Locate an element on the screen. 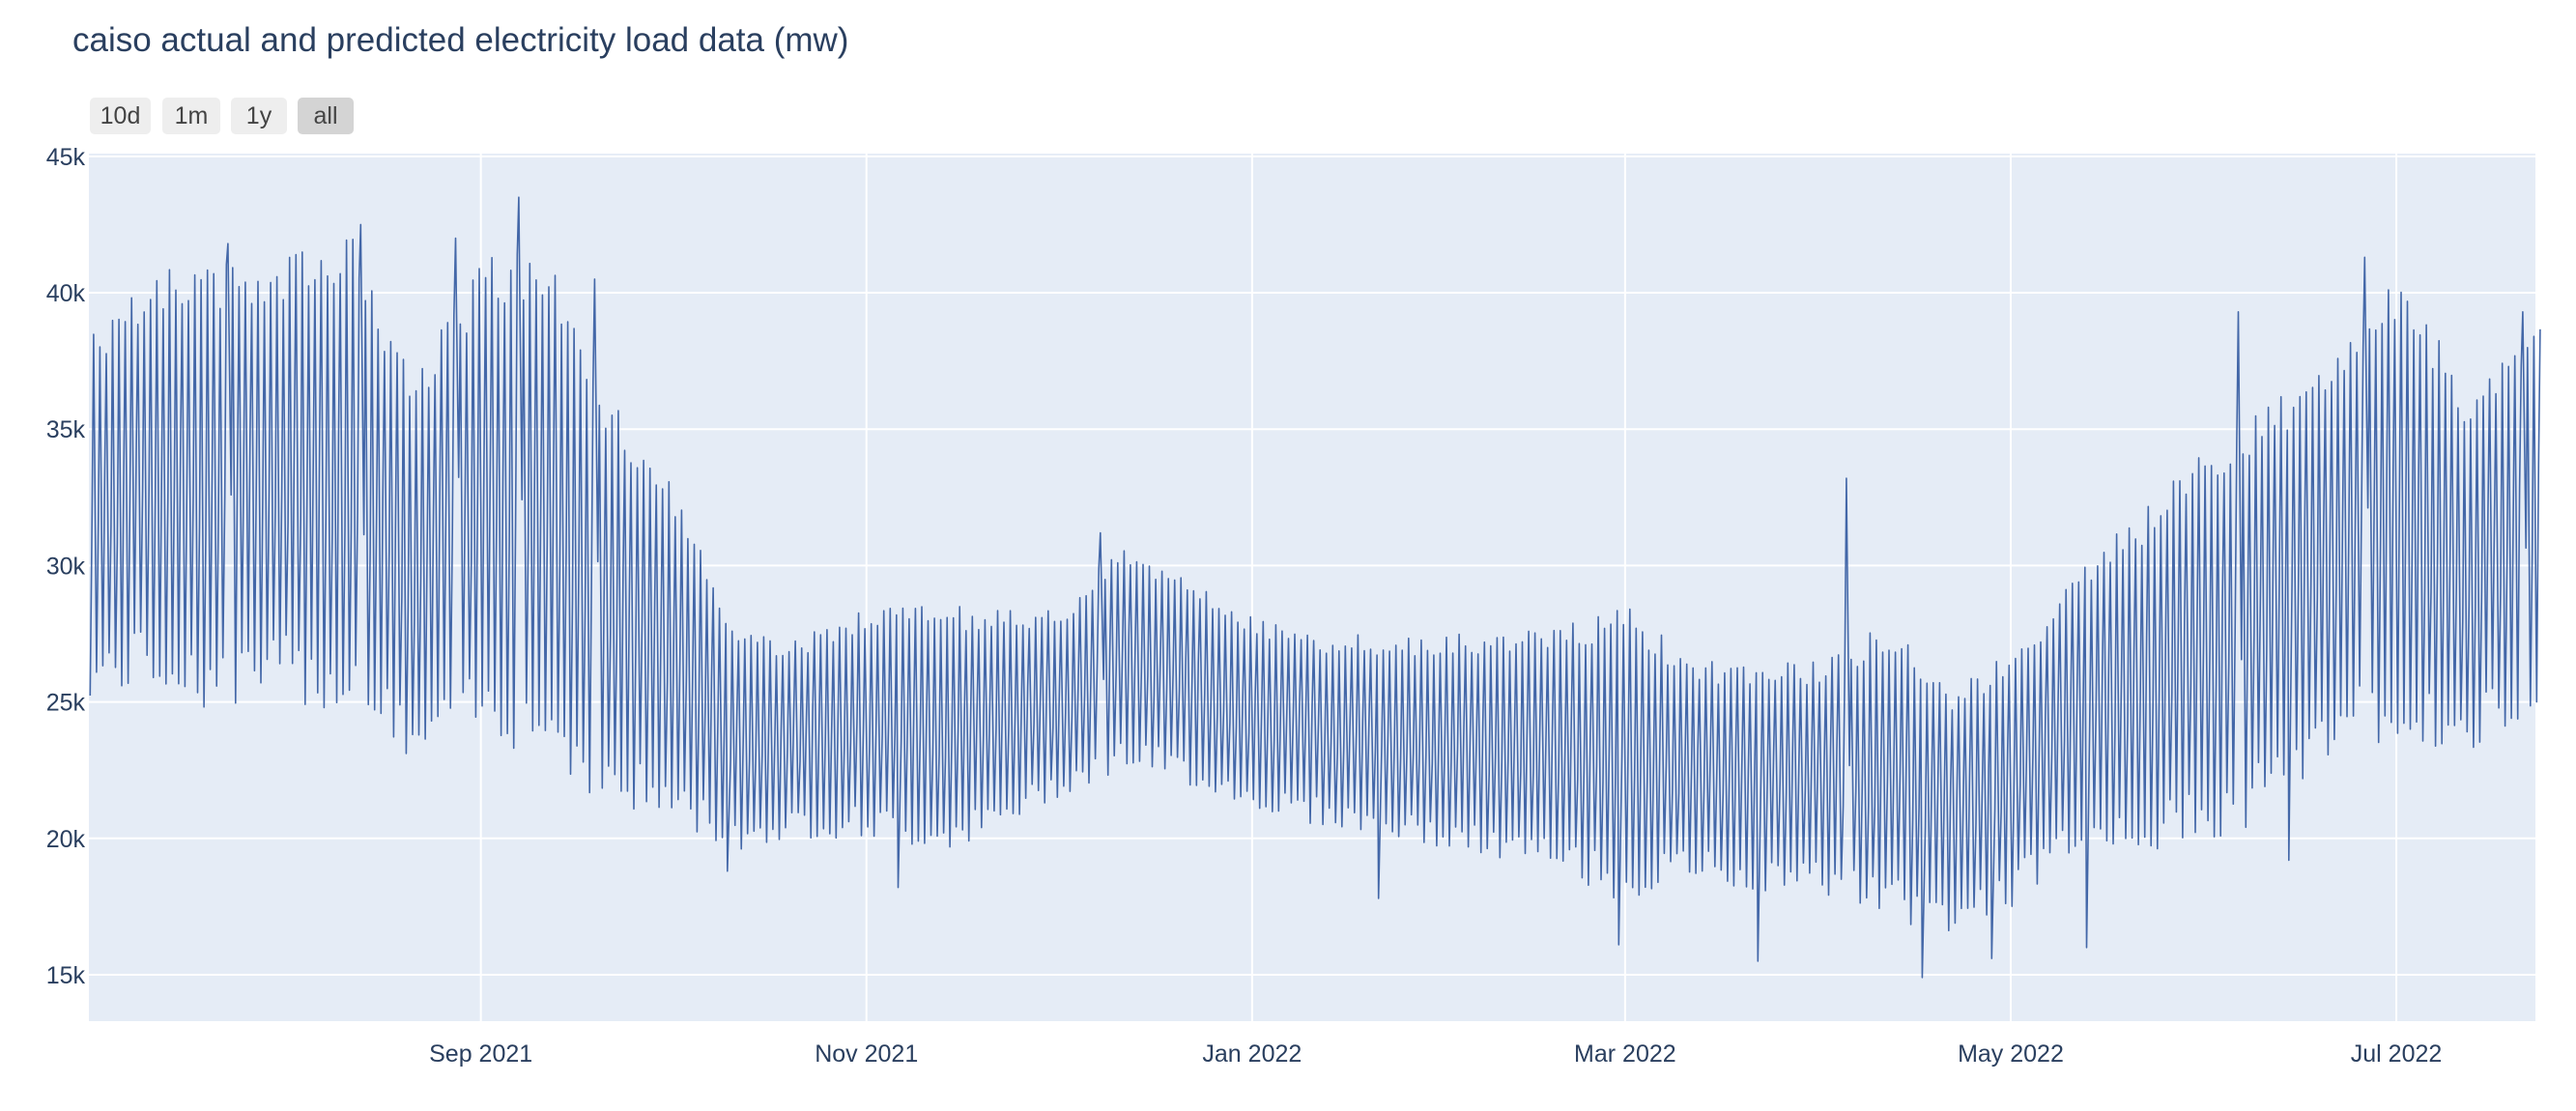  y-tick-label: 20k is located at coordinates (66, 839).